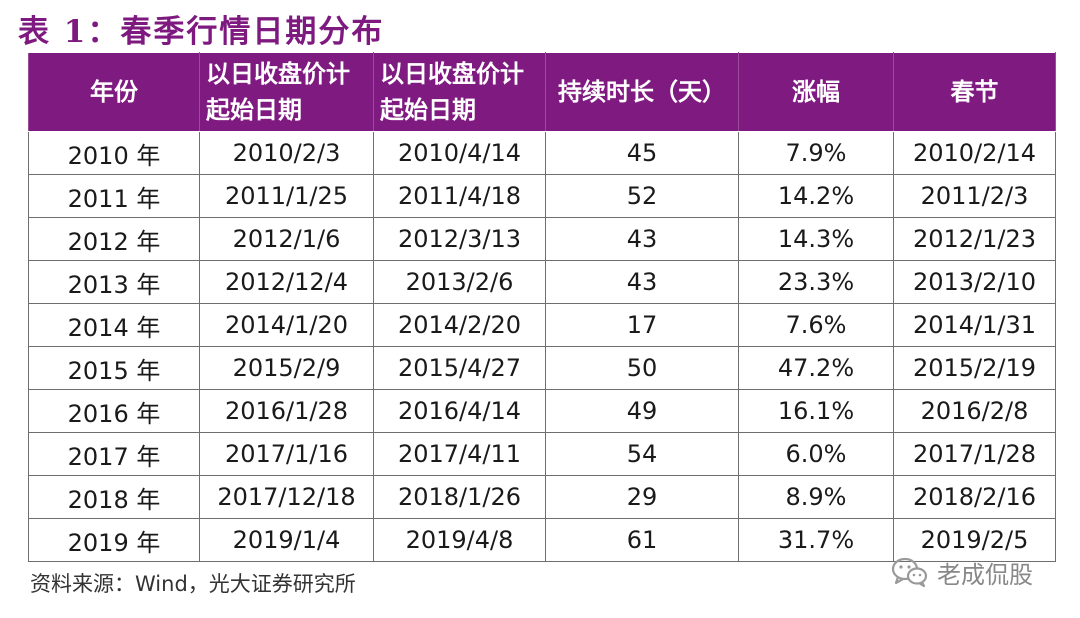  I want to click on page-title: 表 1：春季行情日期分布, so click(201, 32).